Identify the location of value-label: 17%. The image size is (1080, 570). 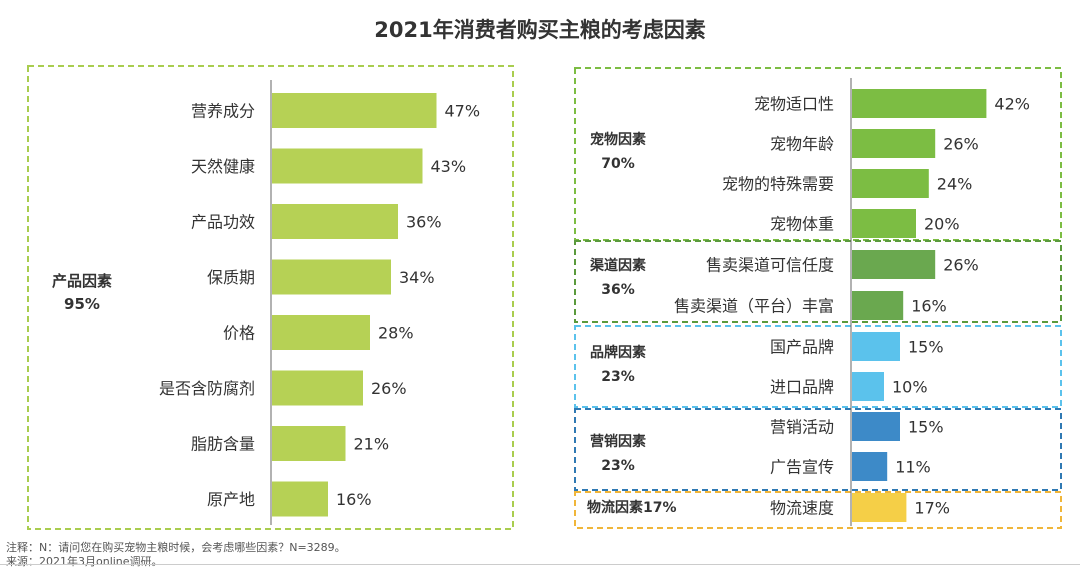
(932, 508).